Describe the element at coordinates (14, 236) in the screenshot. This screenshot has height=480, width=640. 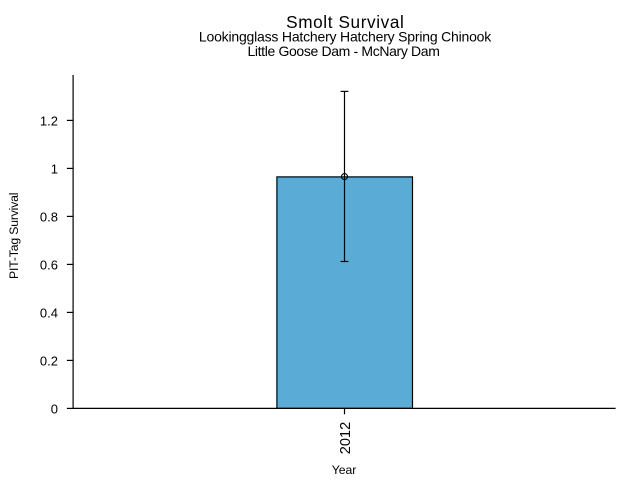
I see `svg-text: PIT-Tag Survival` at that location.